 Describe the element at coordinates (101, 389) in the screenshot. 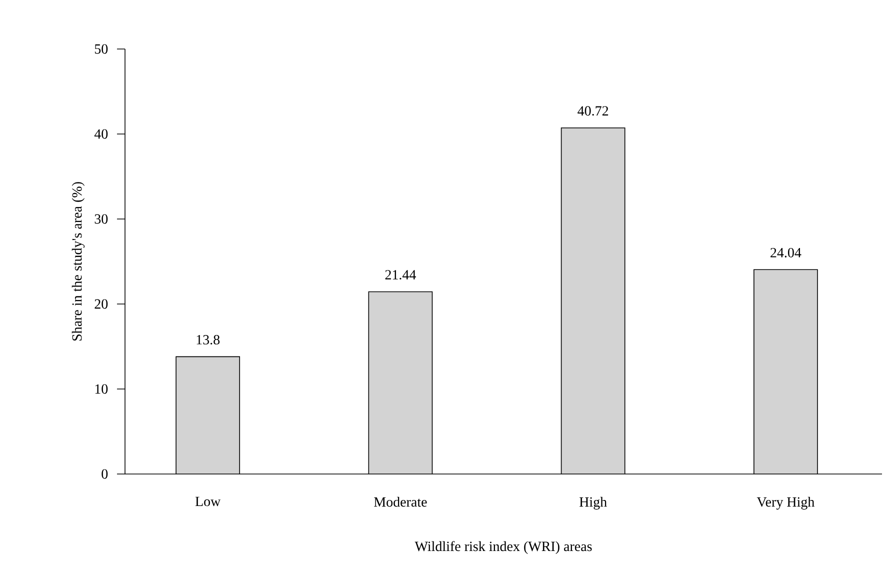

I see `y-tick-label: 10` at that location.